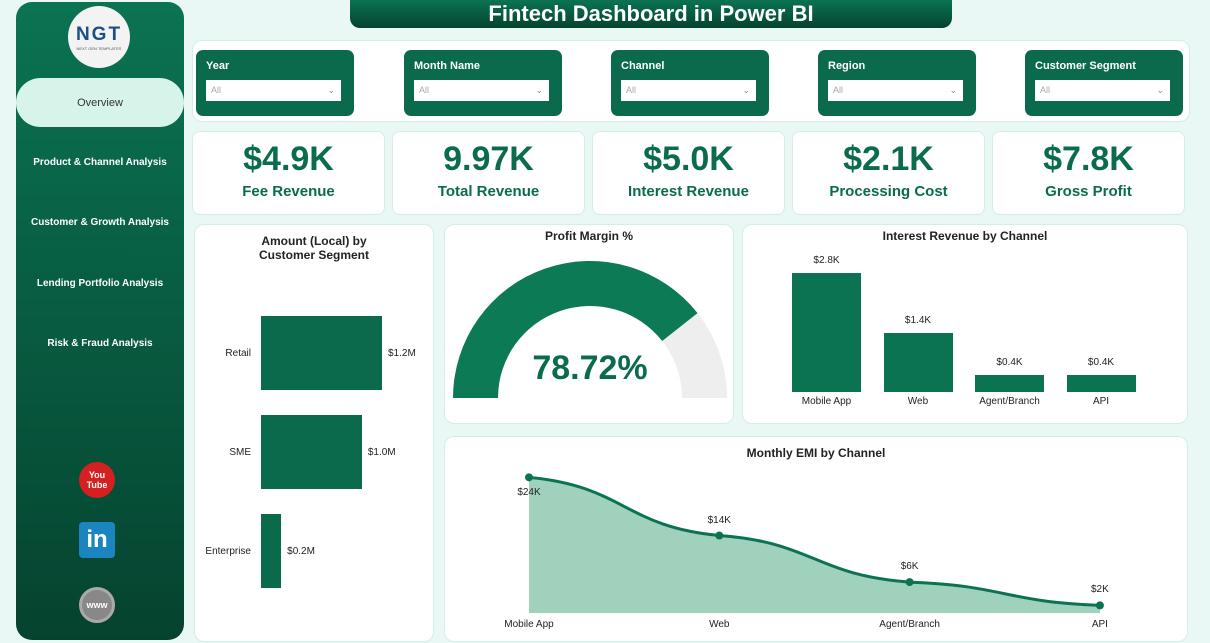 The image size is (1210, 643). Describe the element at coordinates (847, 66) in the screenshot. I see `slicer-label: Region` at that location.